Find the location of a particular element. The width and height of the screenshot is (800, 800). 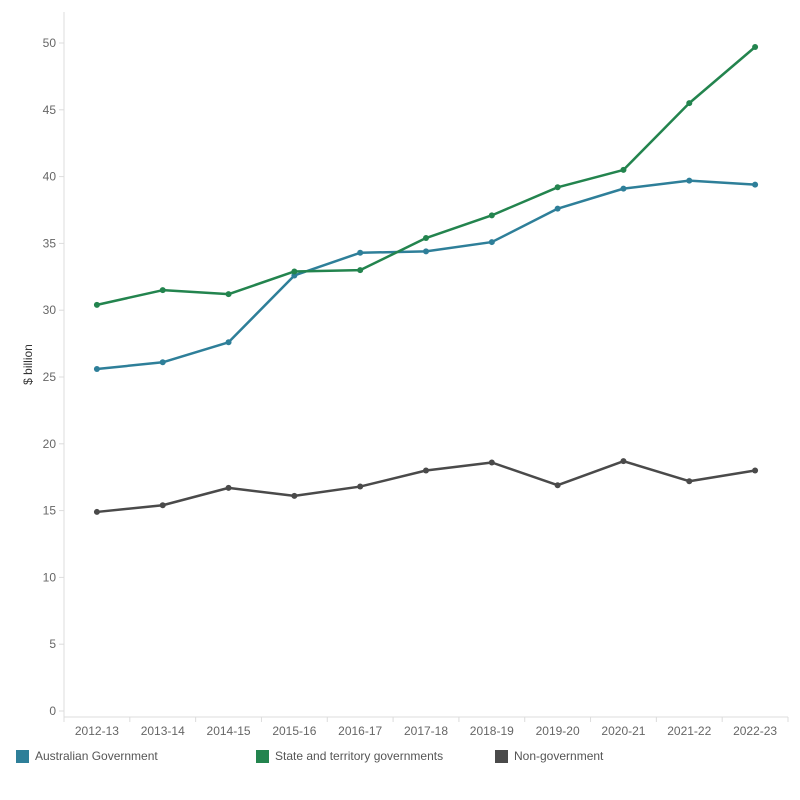

y-tick-label: 45 is located at coordinates (50, 110).